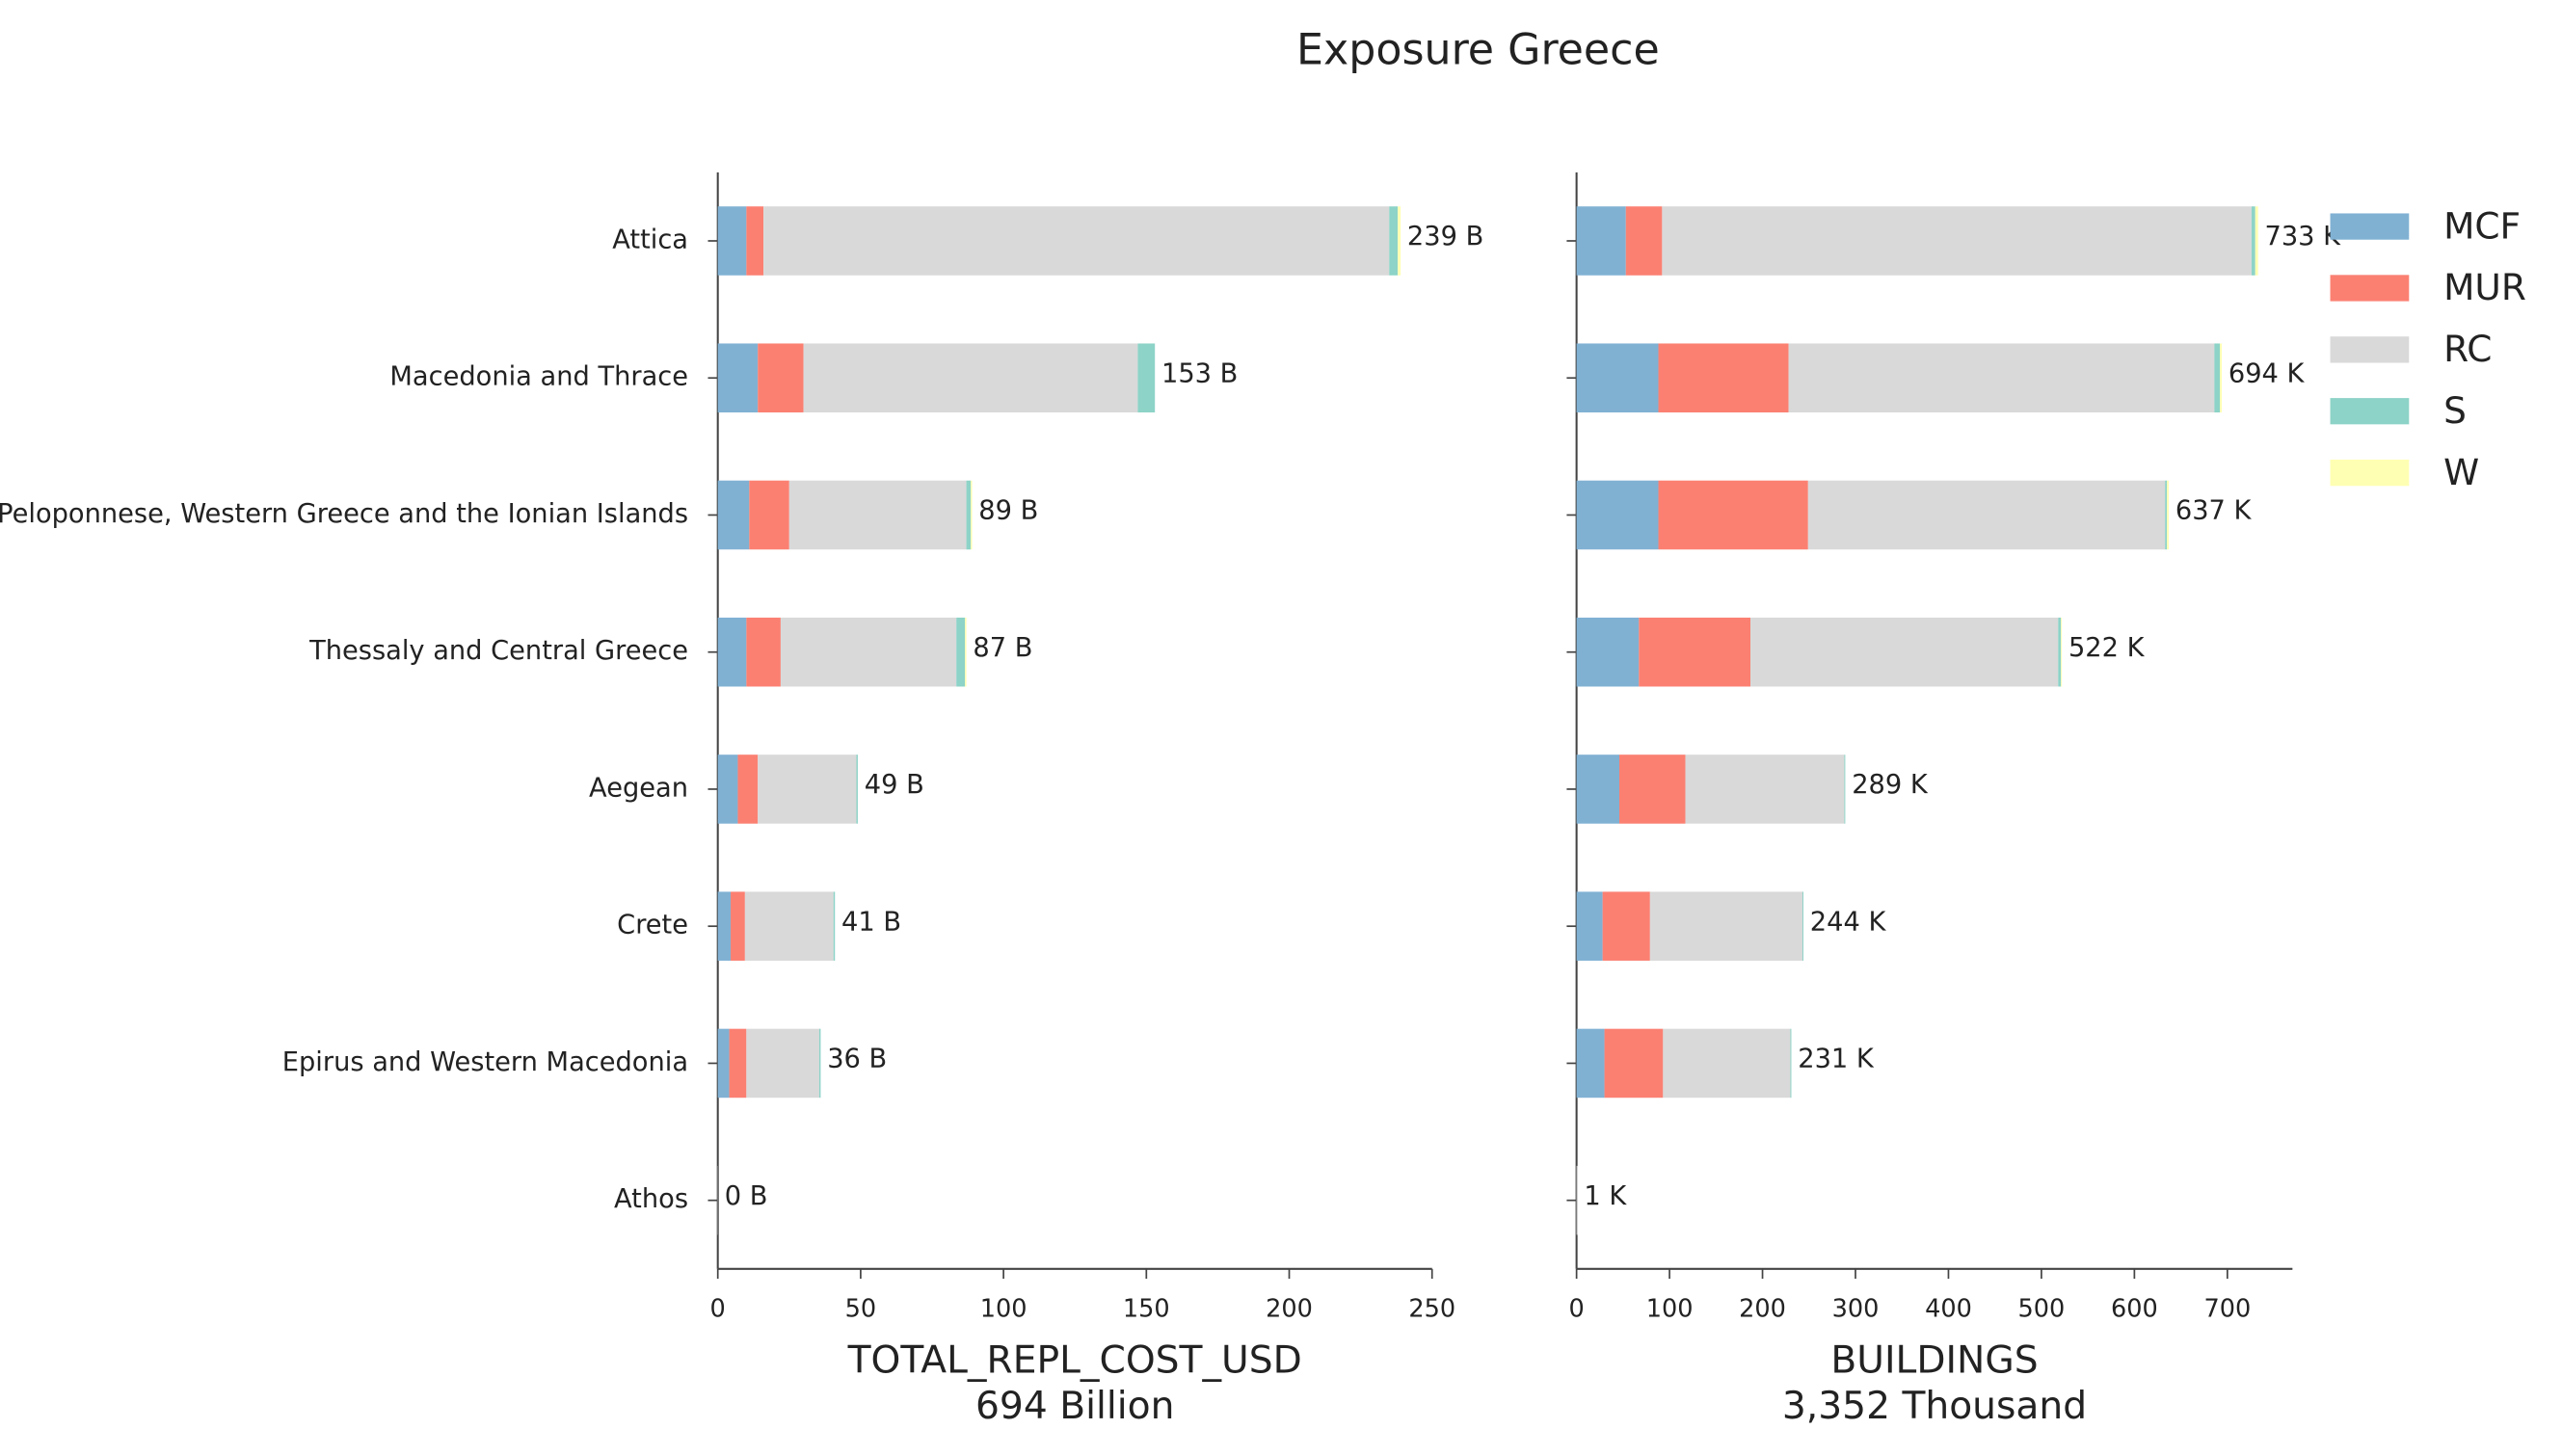  What do you see at coordinates (1445, 237) in the screenshot?
I see `total-label: 239 B` at bounding box center [1445, 237].